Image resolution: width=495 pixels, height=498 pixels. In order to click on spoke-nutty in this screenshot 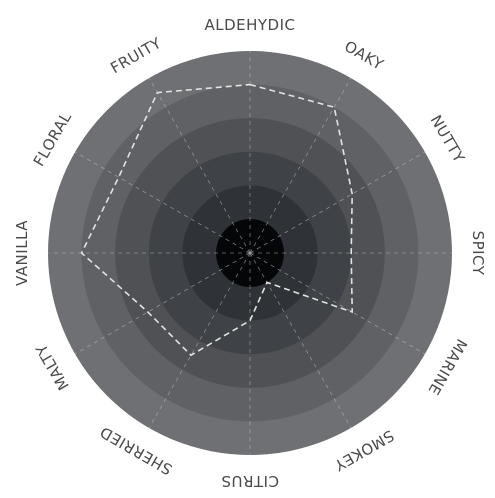, I will do `click(337, 202)`.